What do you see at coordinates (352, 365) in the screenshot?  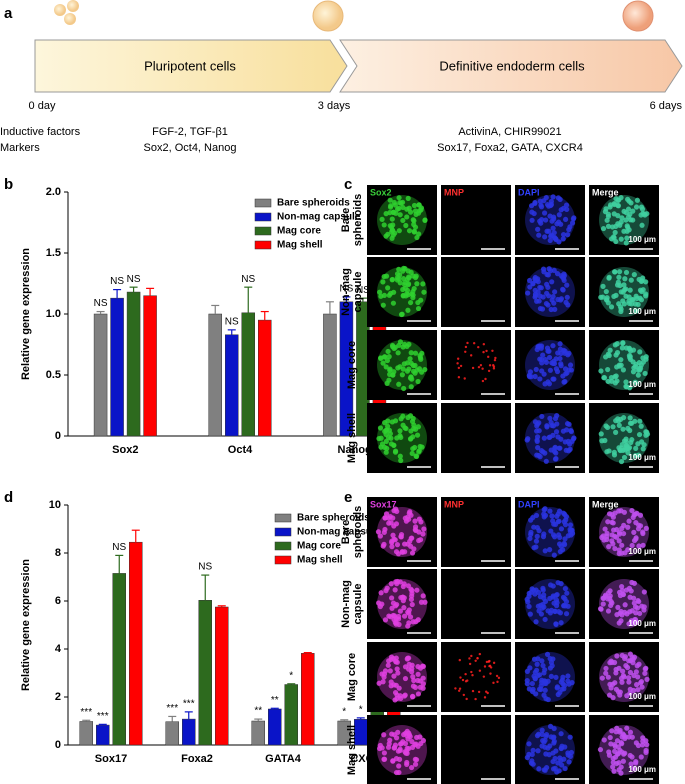 I see `row-label-line: Mag core` at bounding box center [352, 365].